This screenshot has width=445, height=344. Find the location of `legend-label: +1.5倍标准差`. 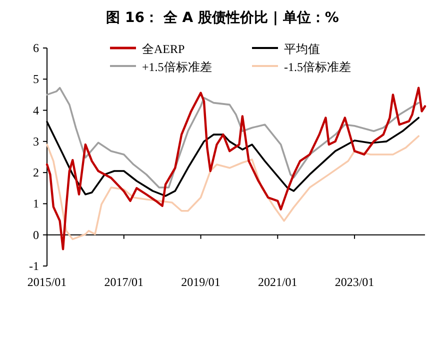

legend-label: +1.5倍标准差 is located at coordinates (177, 67).